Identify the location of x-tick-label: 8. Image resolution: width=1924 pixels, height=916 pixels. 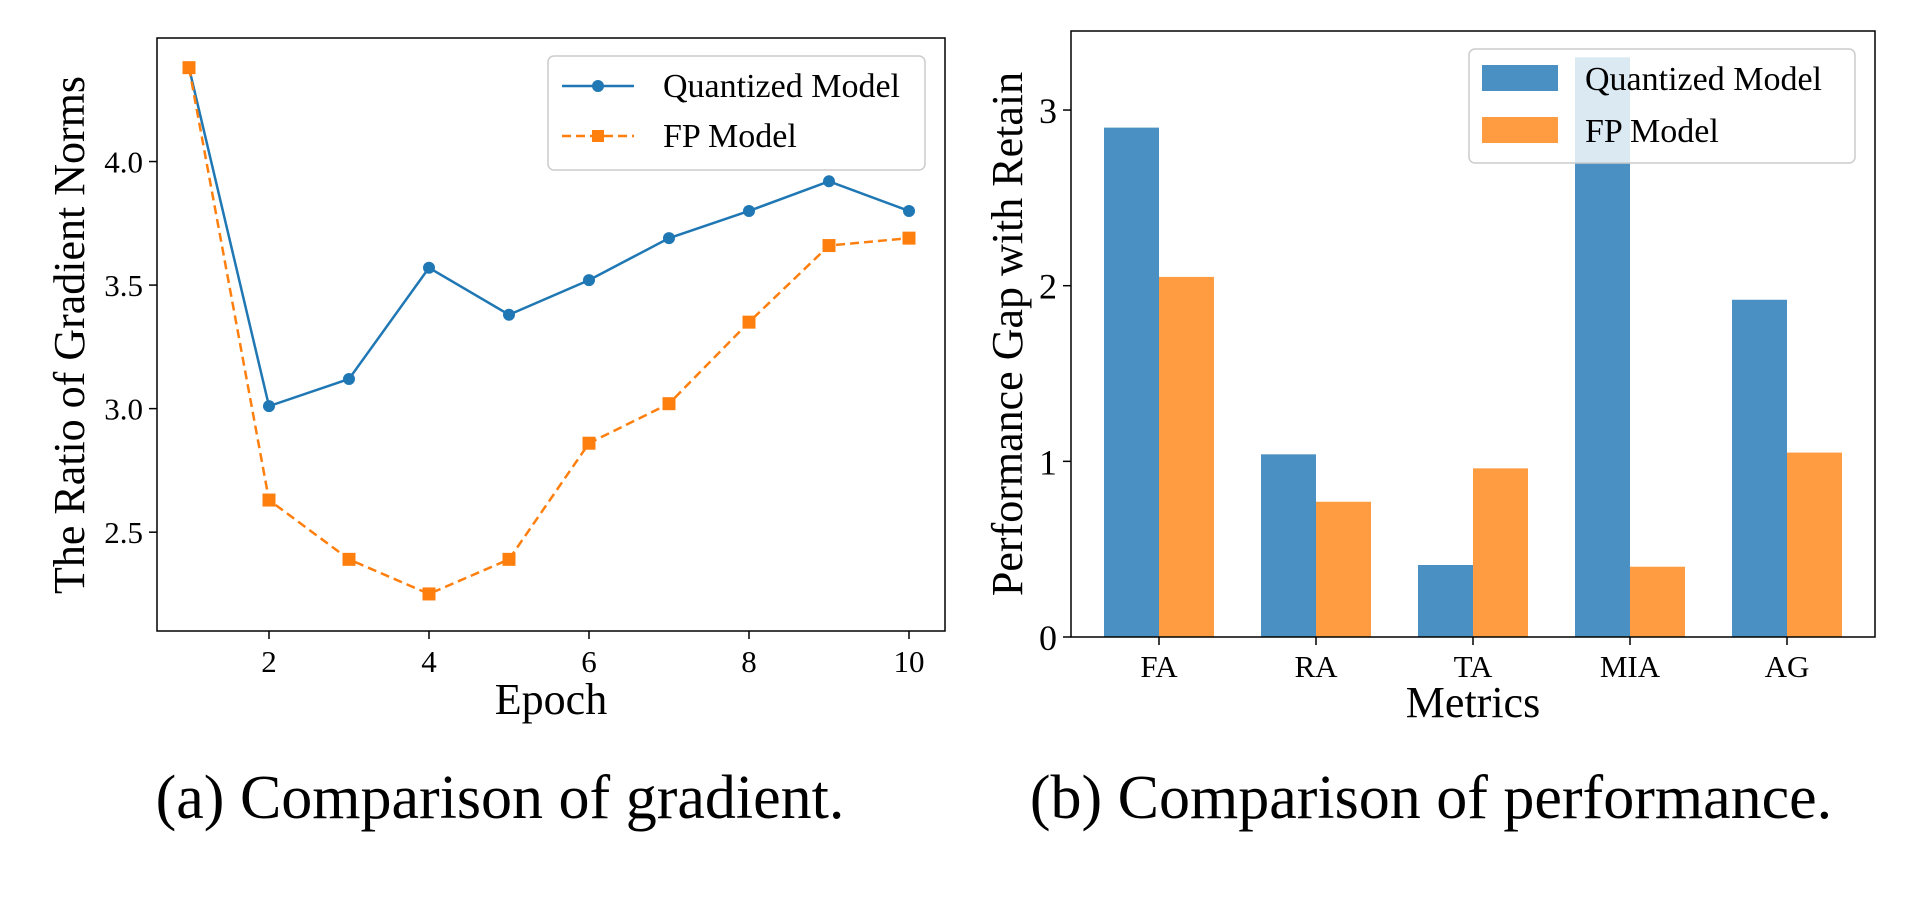
(749, 661).